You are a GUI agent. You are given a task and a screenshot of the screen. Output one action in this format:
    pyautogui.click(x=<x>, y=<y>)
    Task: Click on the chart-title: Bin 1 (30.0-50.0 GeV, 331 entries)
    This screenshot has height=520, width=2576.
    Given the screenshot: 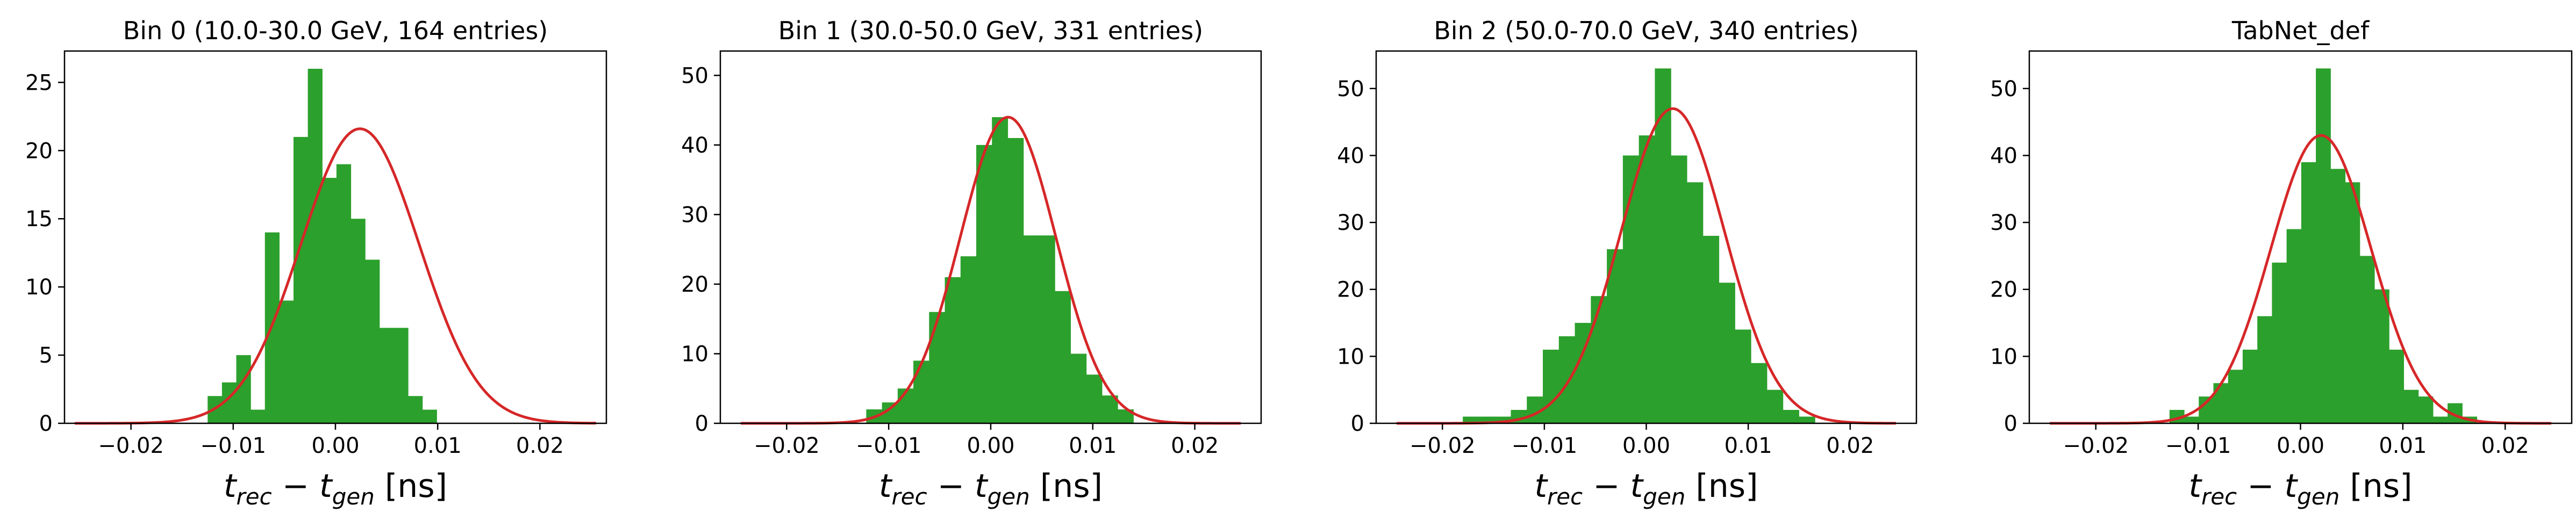 What is the action you would take?
    pyautogui.click(x=991, y=30)
    